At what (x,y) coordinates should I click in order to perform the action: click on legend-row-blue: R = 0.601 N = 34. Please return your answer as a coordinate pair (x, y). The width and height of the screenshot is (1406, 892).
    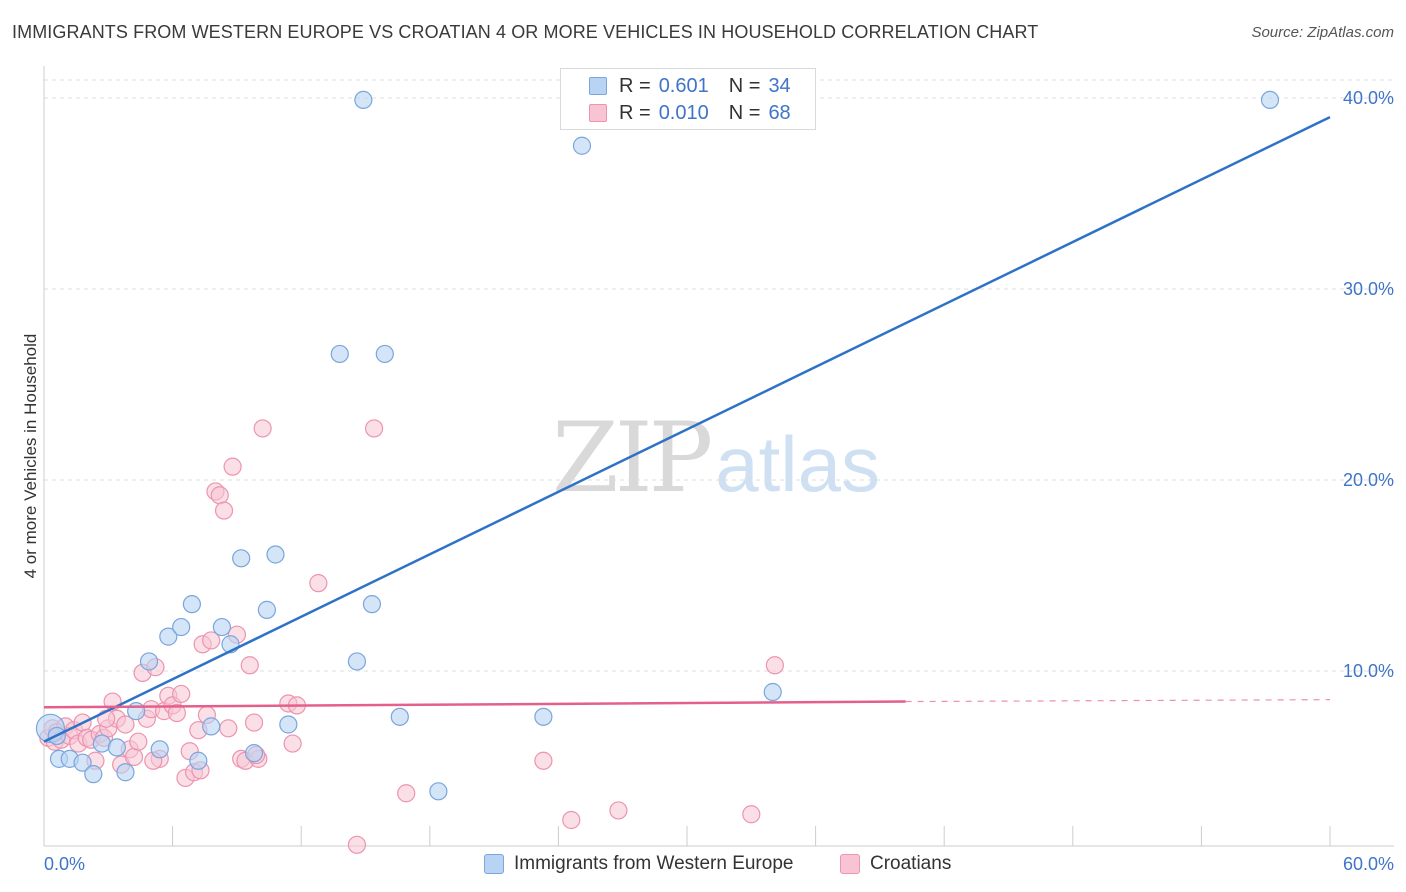
    Looking at the image, I should click on (705, 86).